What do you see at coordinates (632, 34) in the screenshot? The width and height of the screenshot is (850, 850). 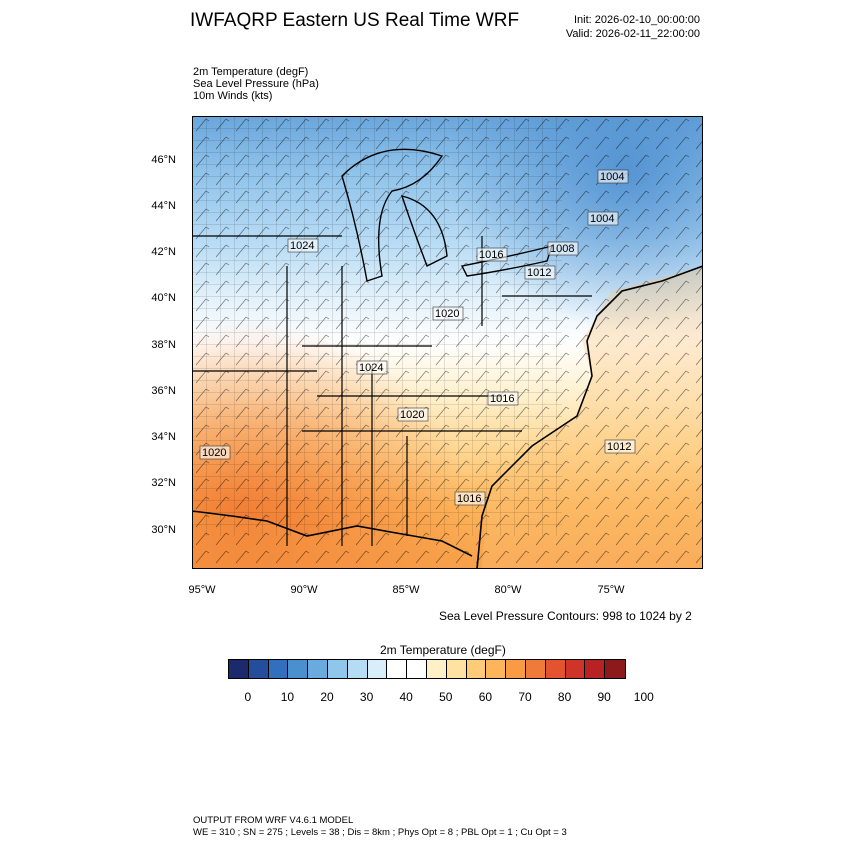 I see `valid-time: Valid: 2026-02-11_22:00:00` at bounding box center [632, 34].